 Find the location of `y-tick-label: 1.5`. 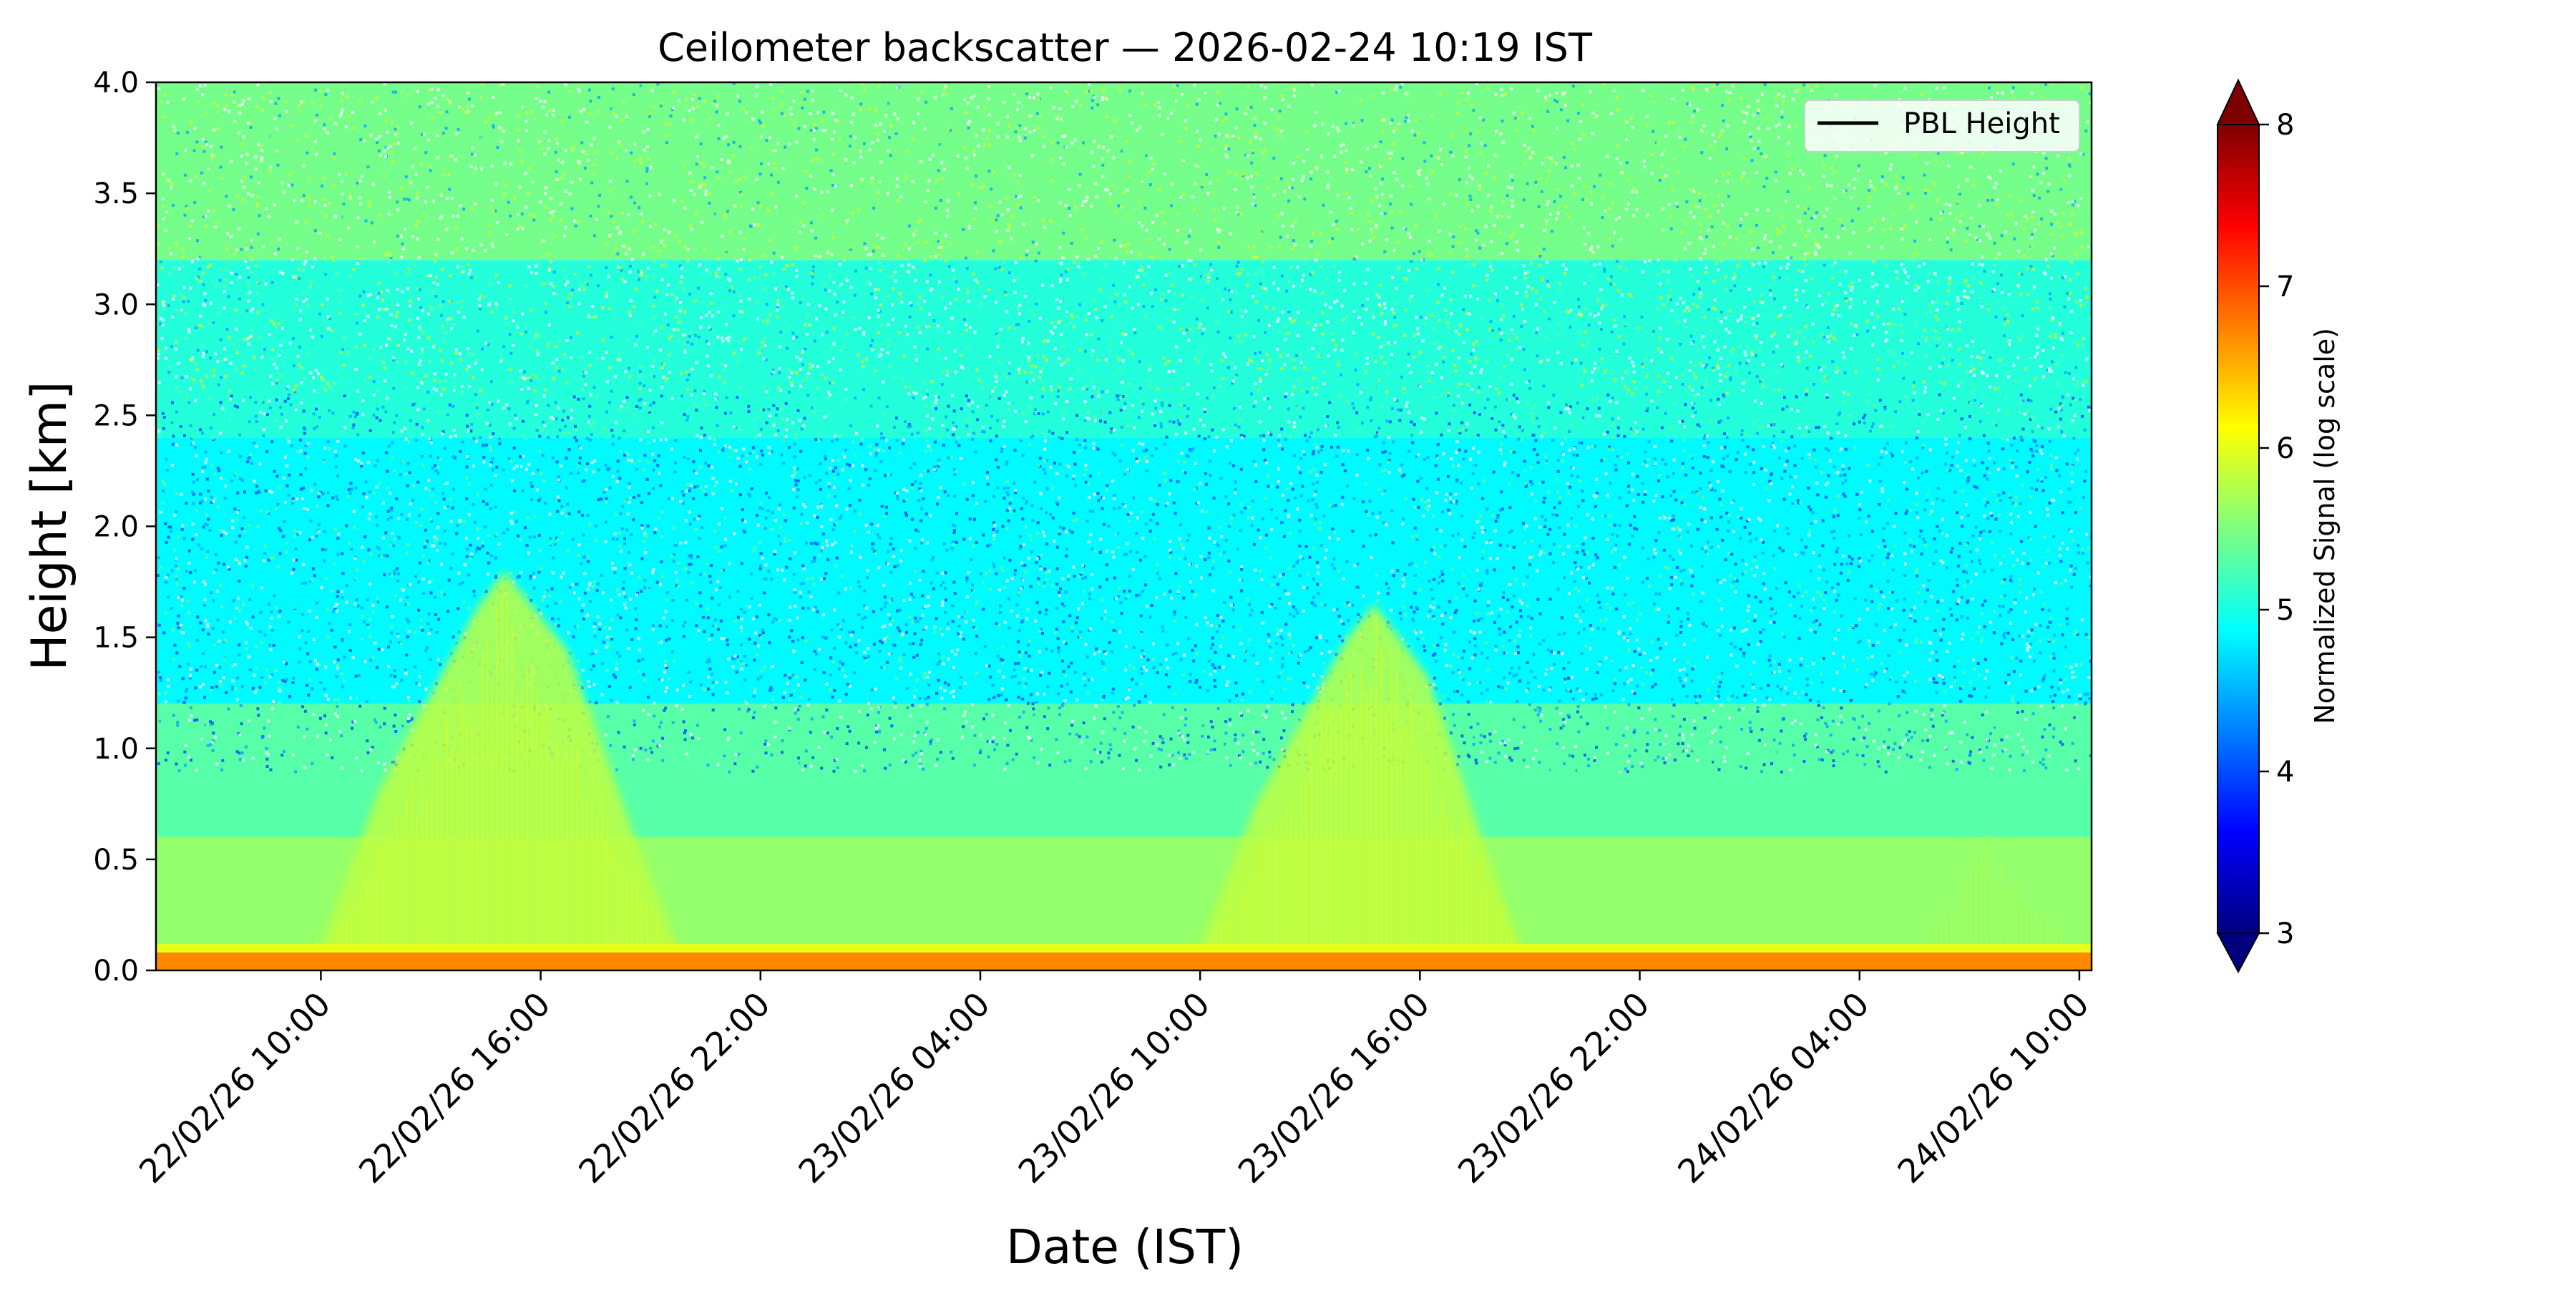

y-tick-label: 1.5 is located at coordinates (116, 638).